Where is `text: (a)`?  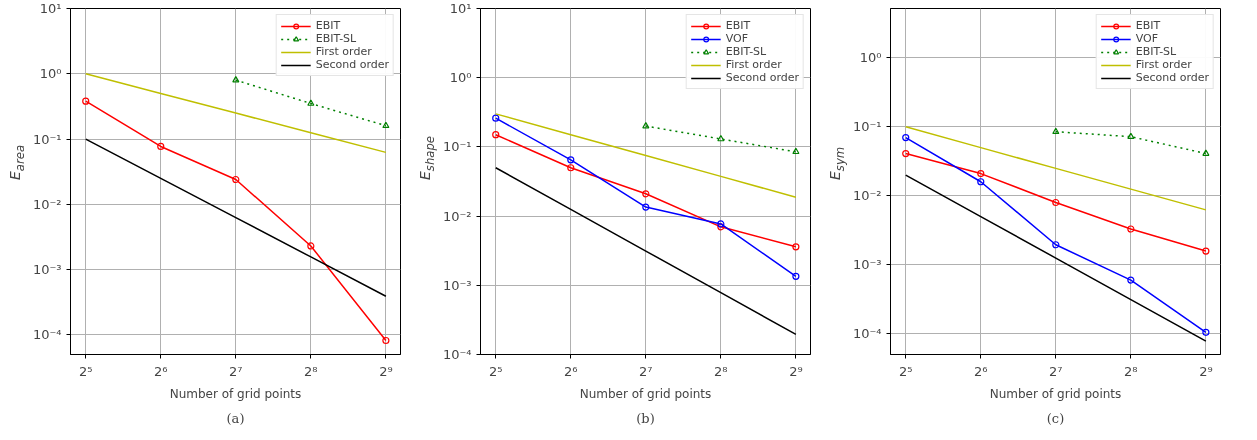 text: (a) is located at coordinates (235, 418).